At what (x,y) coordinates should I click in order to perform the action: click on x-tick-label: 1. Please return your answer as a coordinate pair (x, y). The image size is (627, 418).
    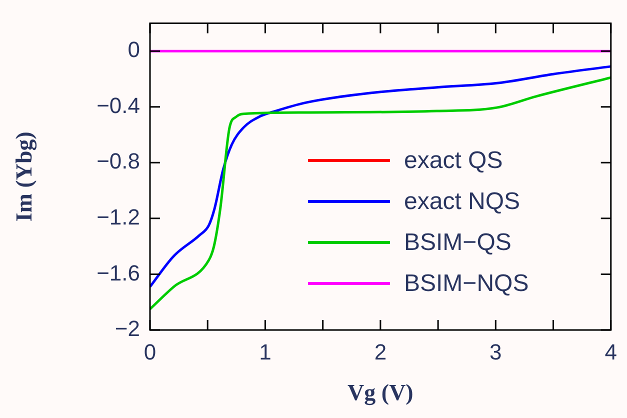
    Looking at the image, I should click on (265, 351).